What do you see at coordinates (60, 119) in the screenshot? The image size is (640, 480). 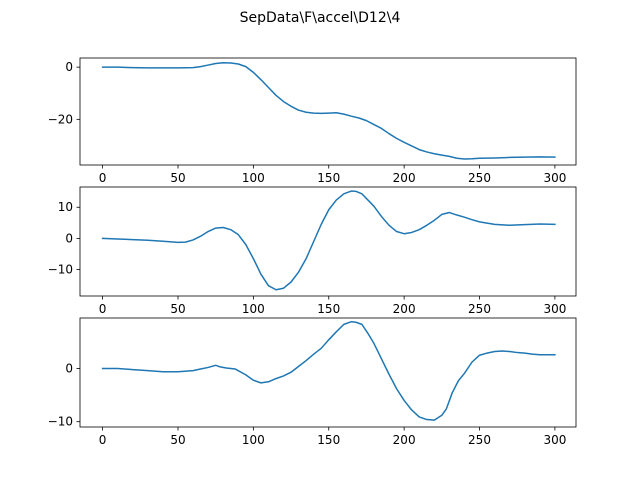 I see `y-tick-label: −20` at bounding box center [60, 119].